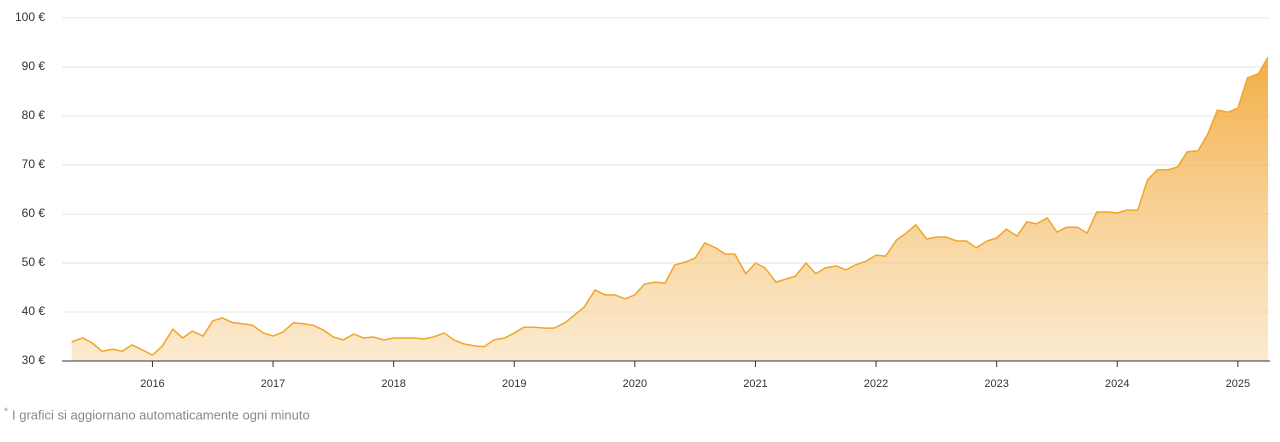  Describe the element at coordinates (34, 213) in the screenshot. I see `y-tick-label: 60 €` at that location.